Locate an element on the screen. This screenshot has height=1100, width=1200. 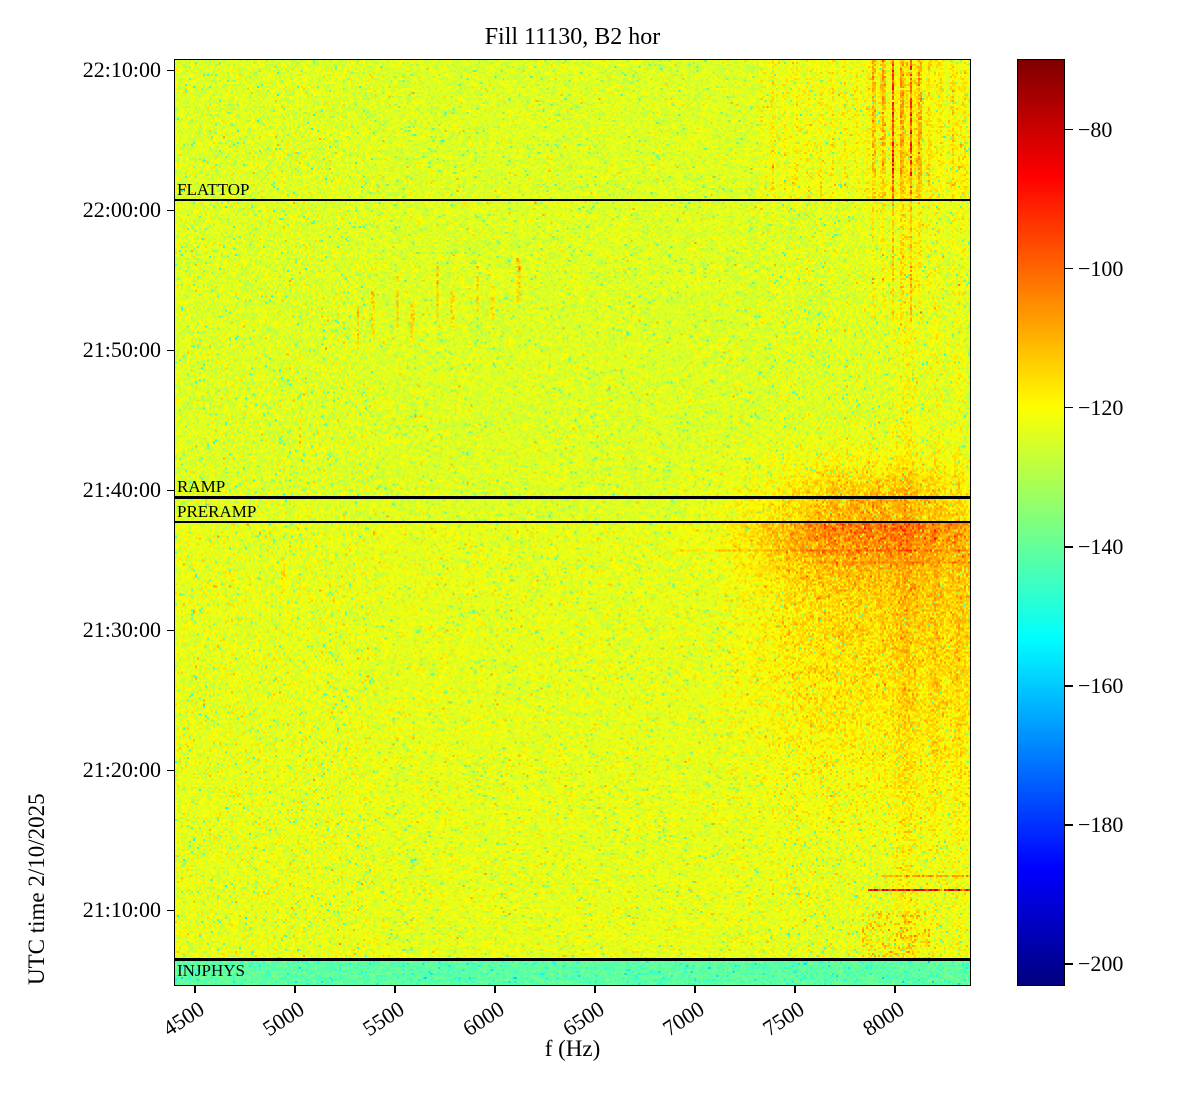
colorbar-gradient is located at coordinates (1041, 522).